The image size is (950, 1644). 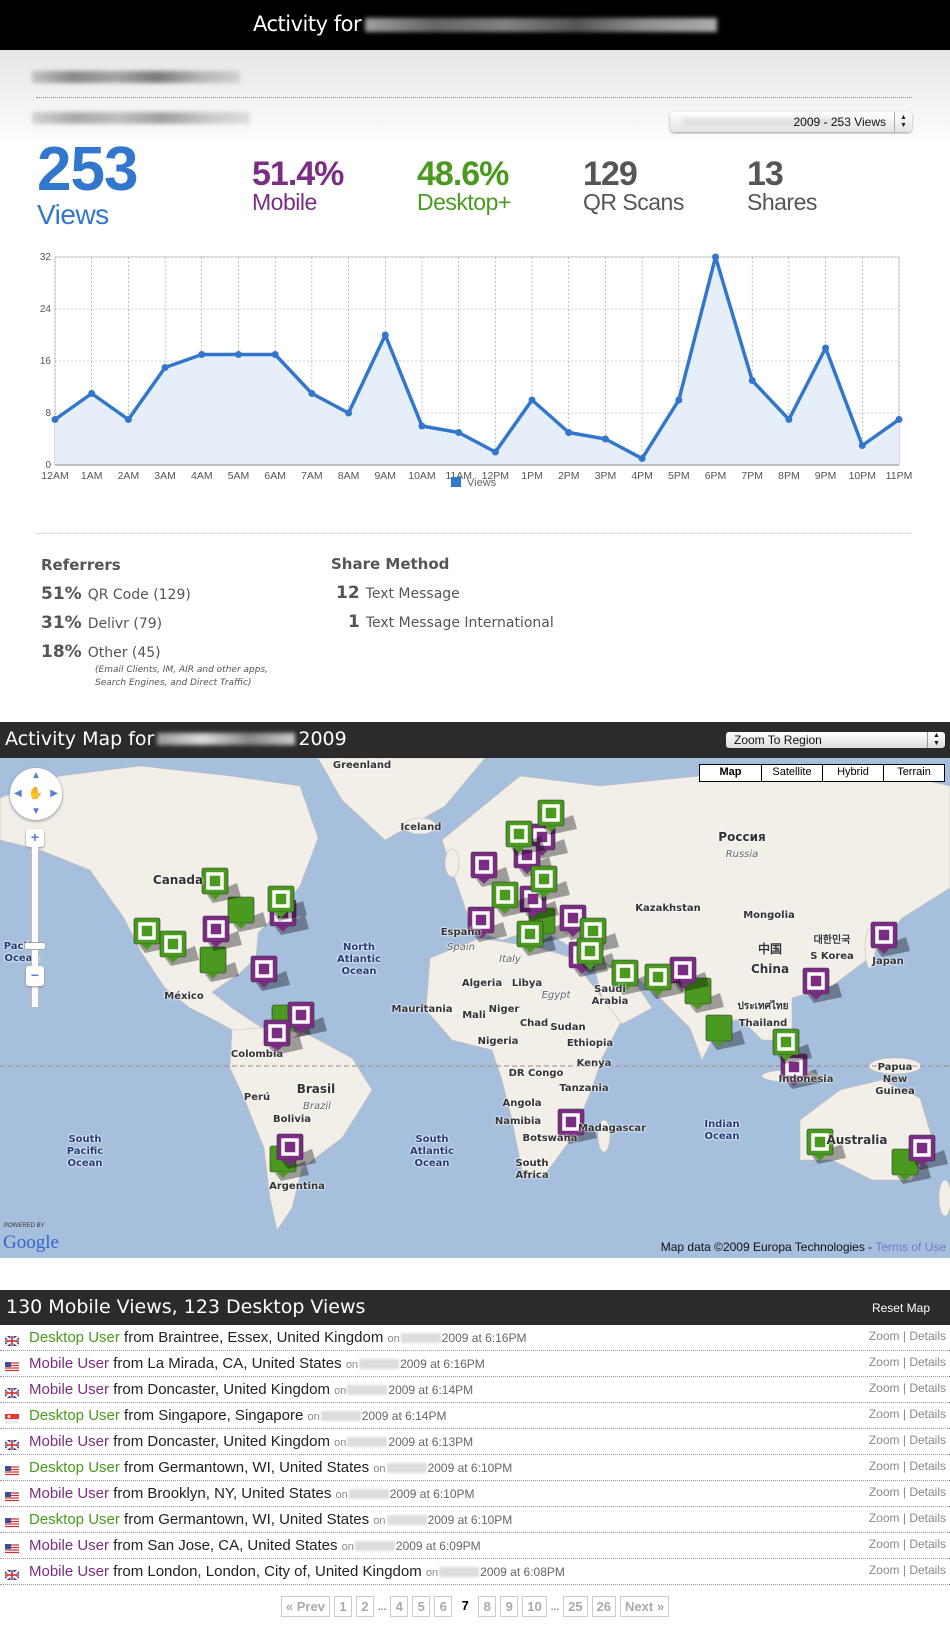 What do you see at coordinates (312, 393) in the screenshot?
I see `data-point-7AM` at bounding box center [312, 393].